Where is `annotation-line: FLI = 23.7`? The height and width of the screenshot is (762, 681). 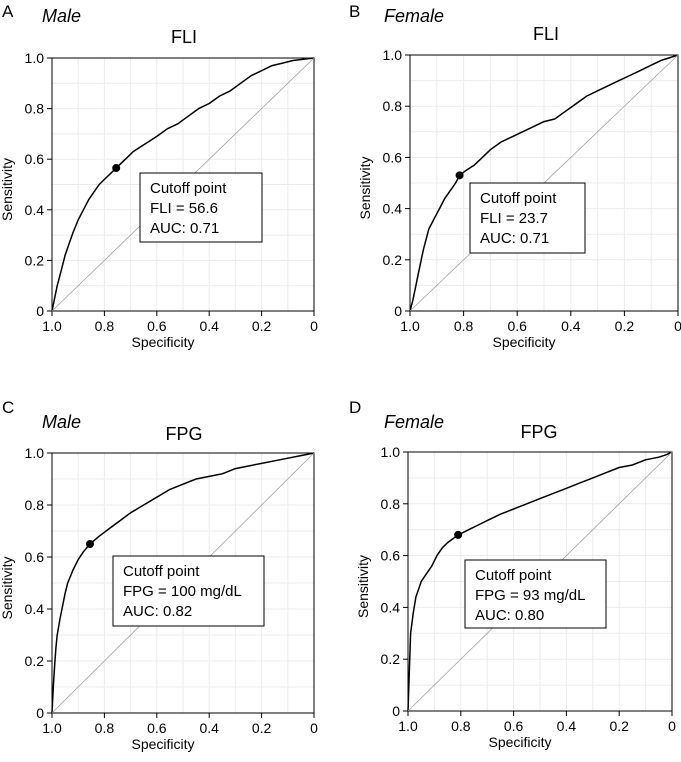
annotation-line: FLI = 23.7 is located at coordinates (514, 218).